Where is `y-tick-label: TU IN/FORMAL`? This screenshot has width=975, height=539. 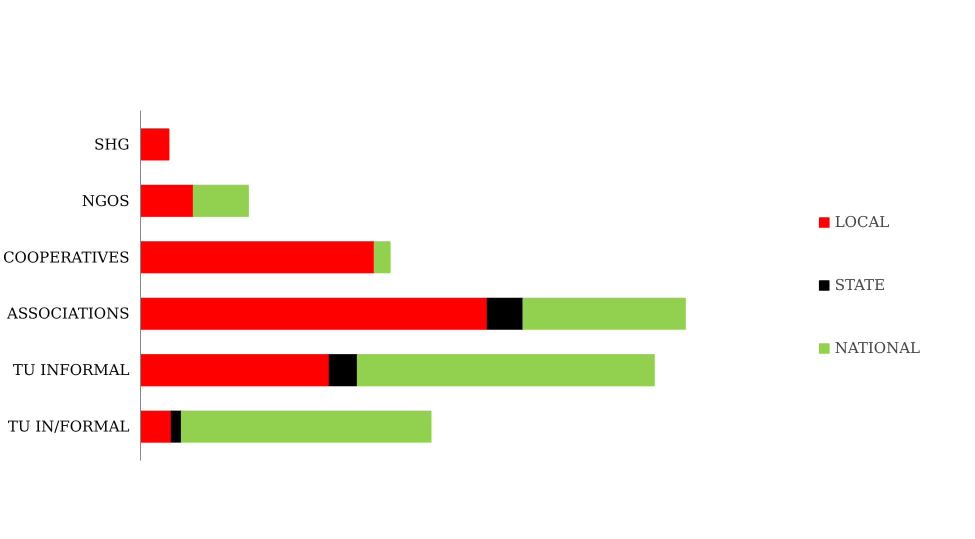
y-tick-label: TU IN/FORMAL is located at coordinates (69, 427).